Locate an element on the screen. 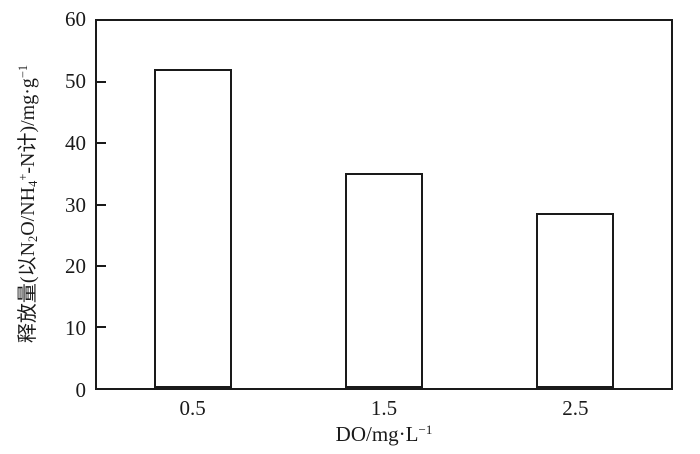 This screenshot has width=700, height=454. label-segment: −1 is located at coordinates (425, 429).